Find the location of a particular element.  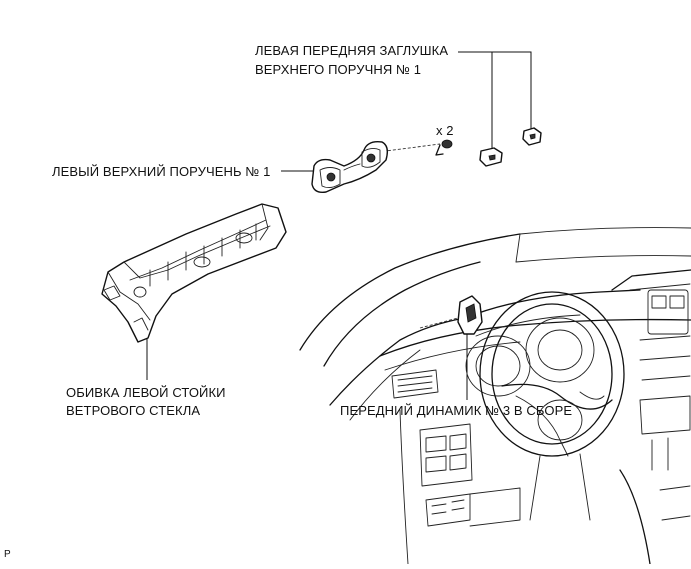

speaker-label: ПЕРЕДНИЙ ДИНАМИК № 3 В СБОРЕ is located at coordinates (456, 410).